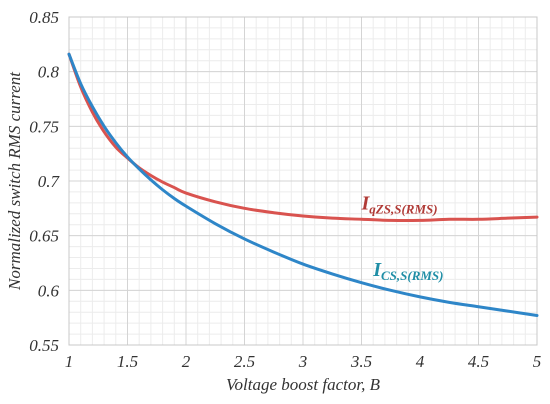 The height and width of the screenshot is (404, 550). I want to click on y-tick-label: 0.55, so click(44, 345).